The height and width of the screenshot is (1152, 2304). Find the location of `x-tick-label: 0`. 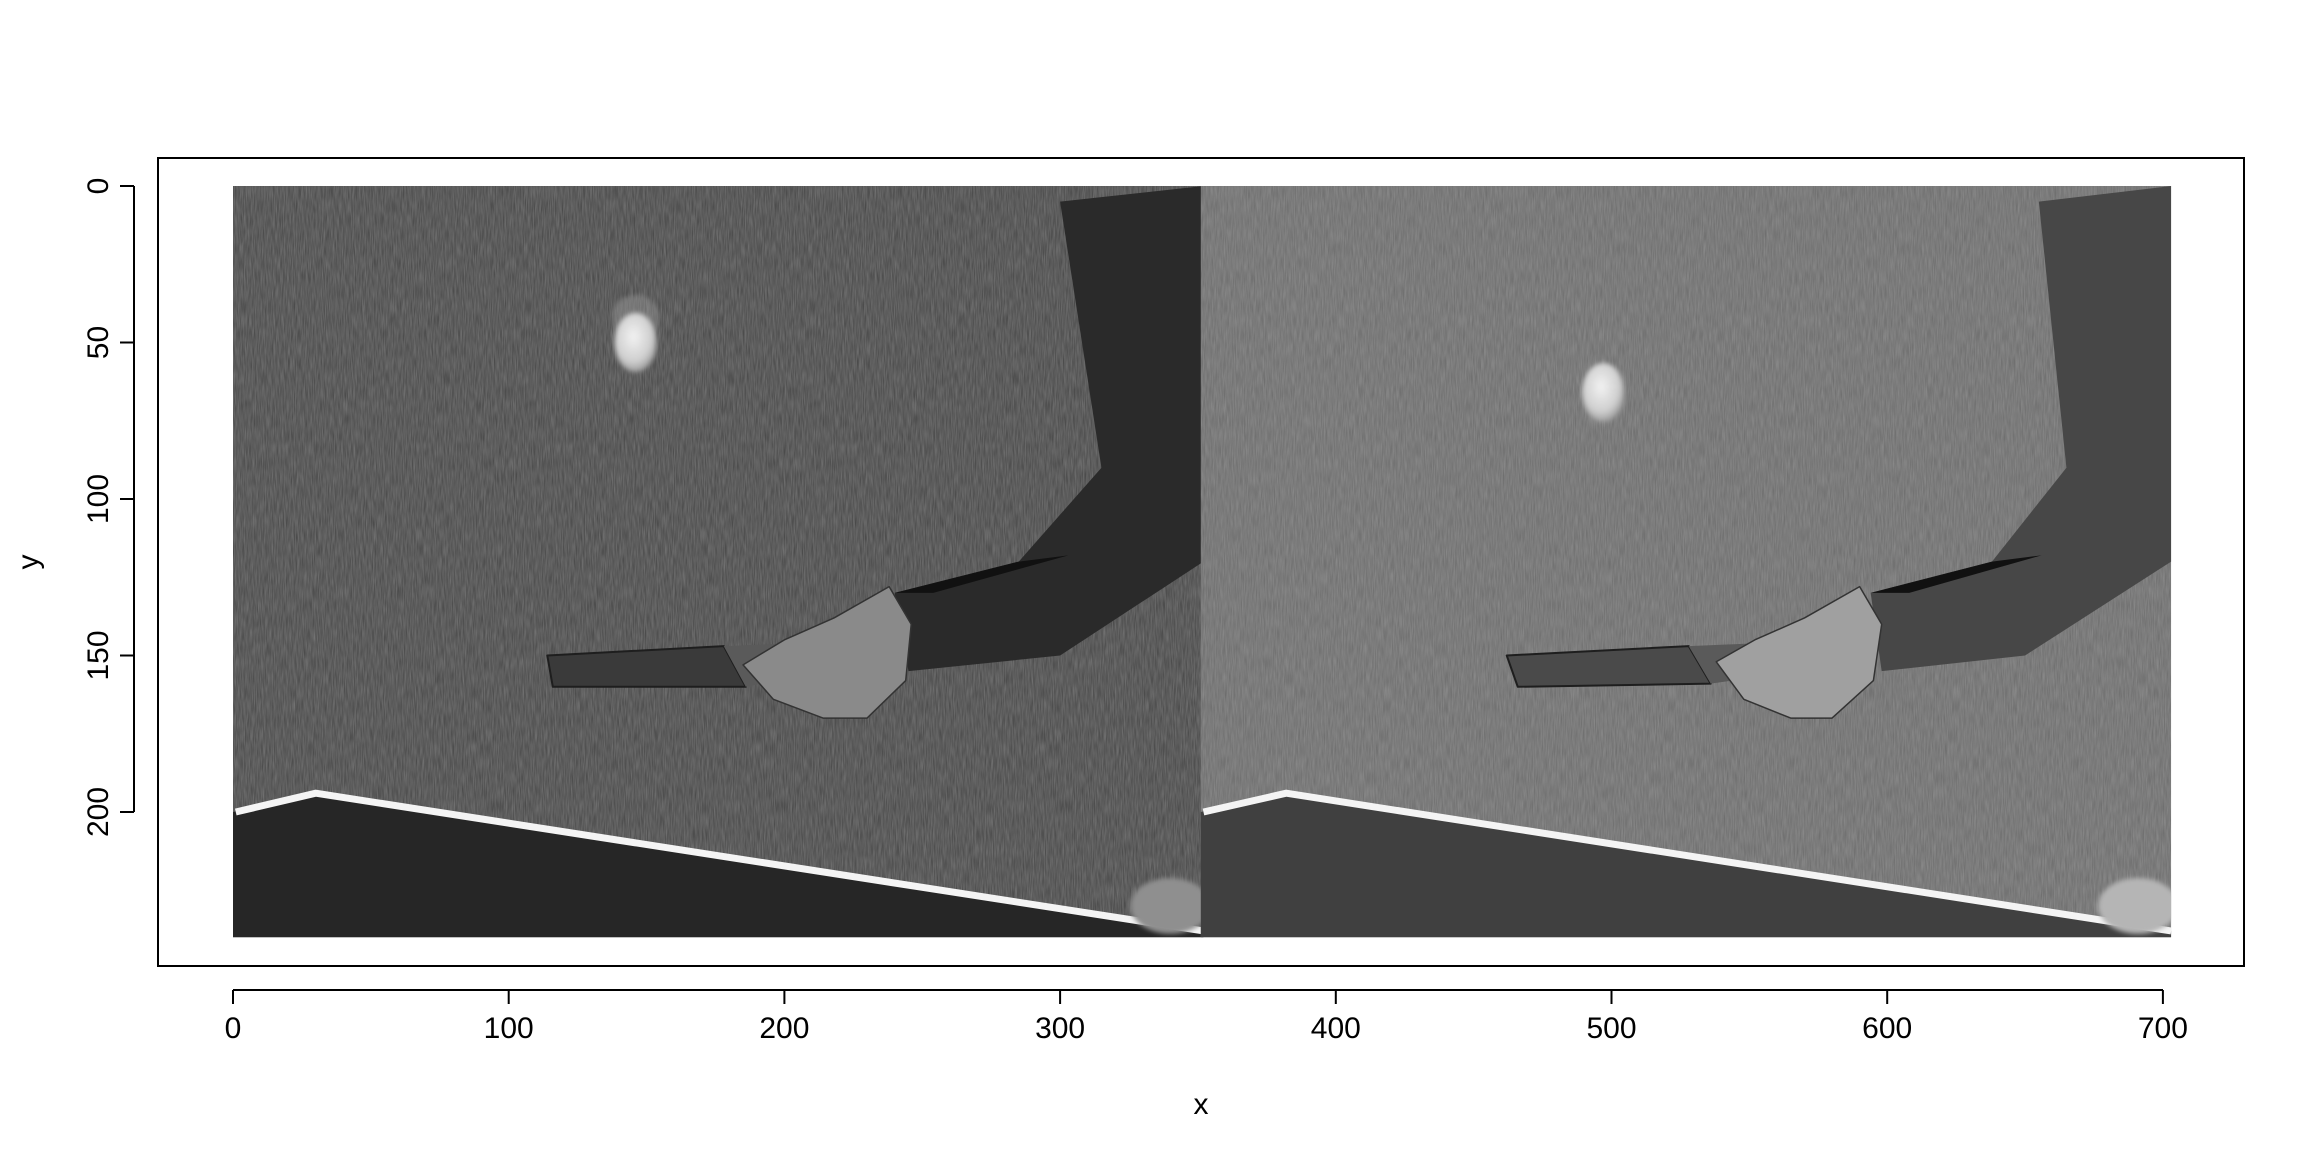

x-tick-label: 0 is located at coordinates (233, 1028).